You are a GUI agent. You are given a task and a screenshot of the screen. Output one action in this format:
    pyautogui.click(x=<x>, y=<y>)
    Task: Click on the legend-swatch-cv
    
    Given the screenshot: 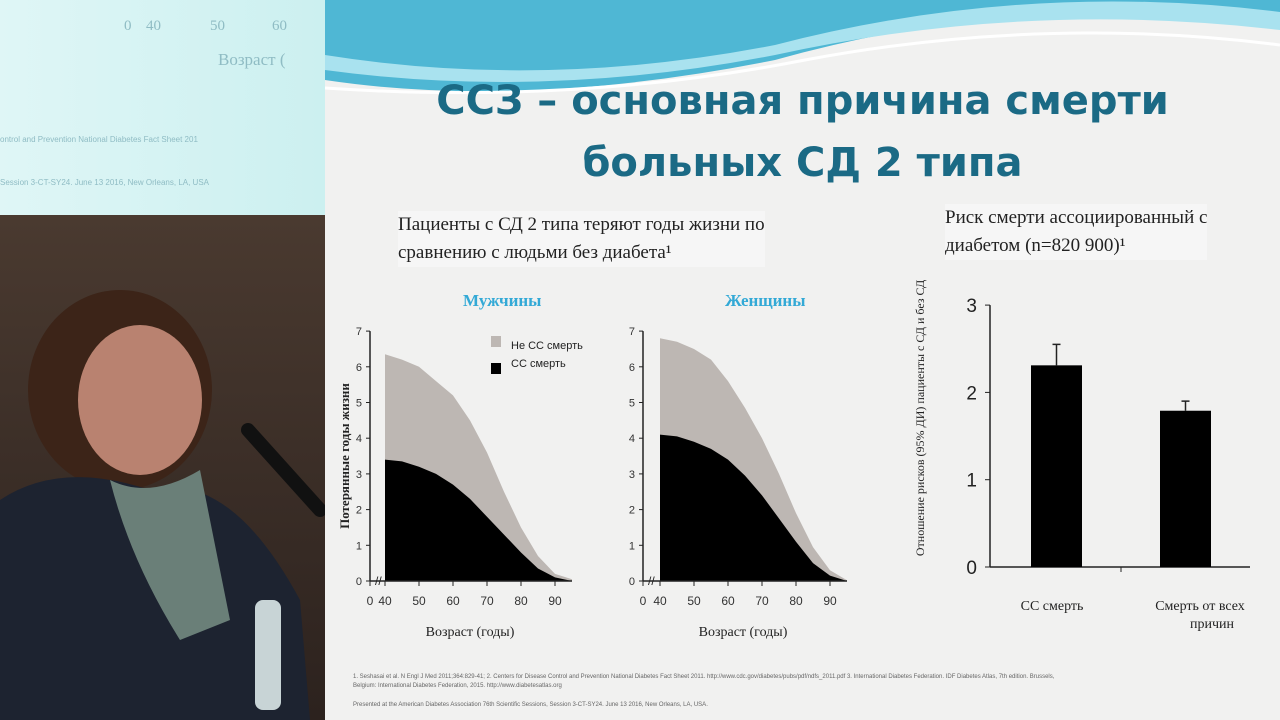 What is the action you would take?
    pyautogui.click(x=496, y=368)
    